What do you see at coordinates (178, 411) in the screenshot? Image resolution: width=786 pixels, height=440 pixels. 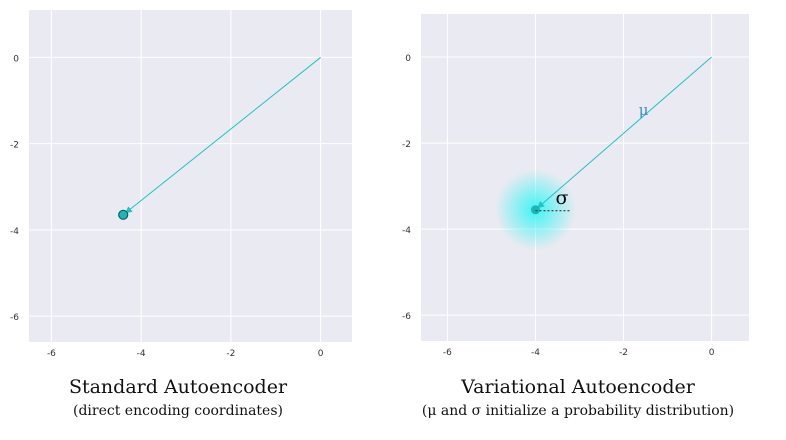 I see `left-caption-subtitle: (direct encoding coordinates)` at bounding box center [178, 411].